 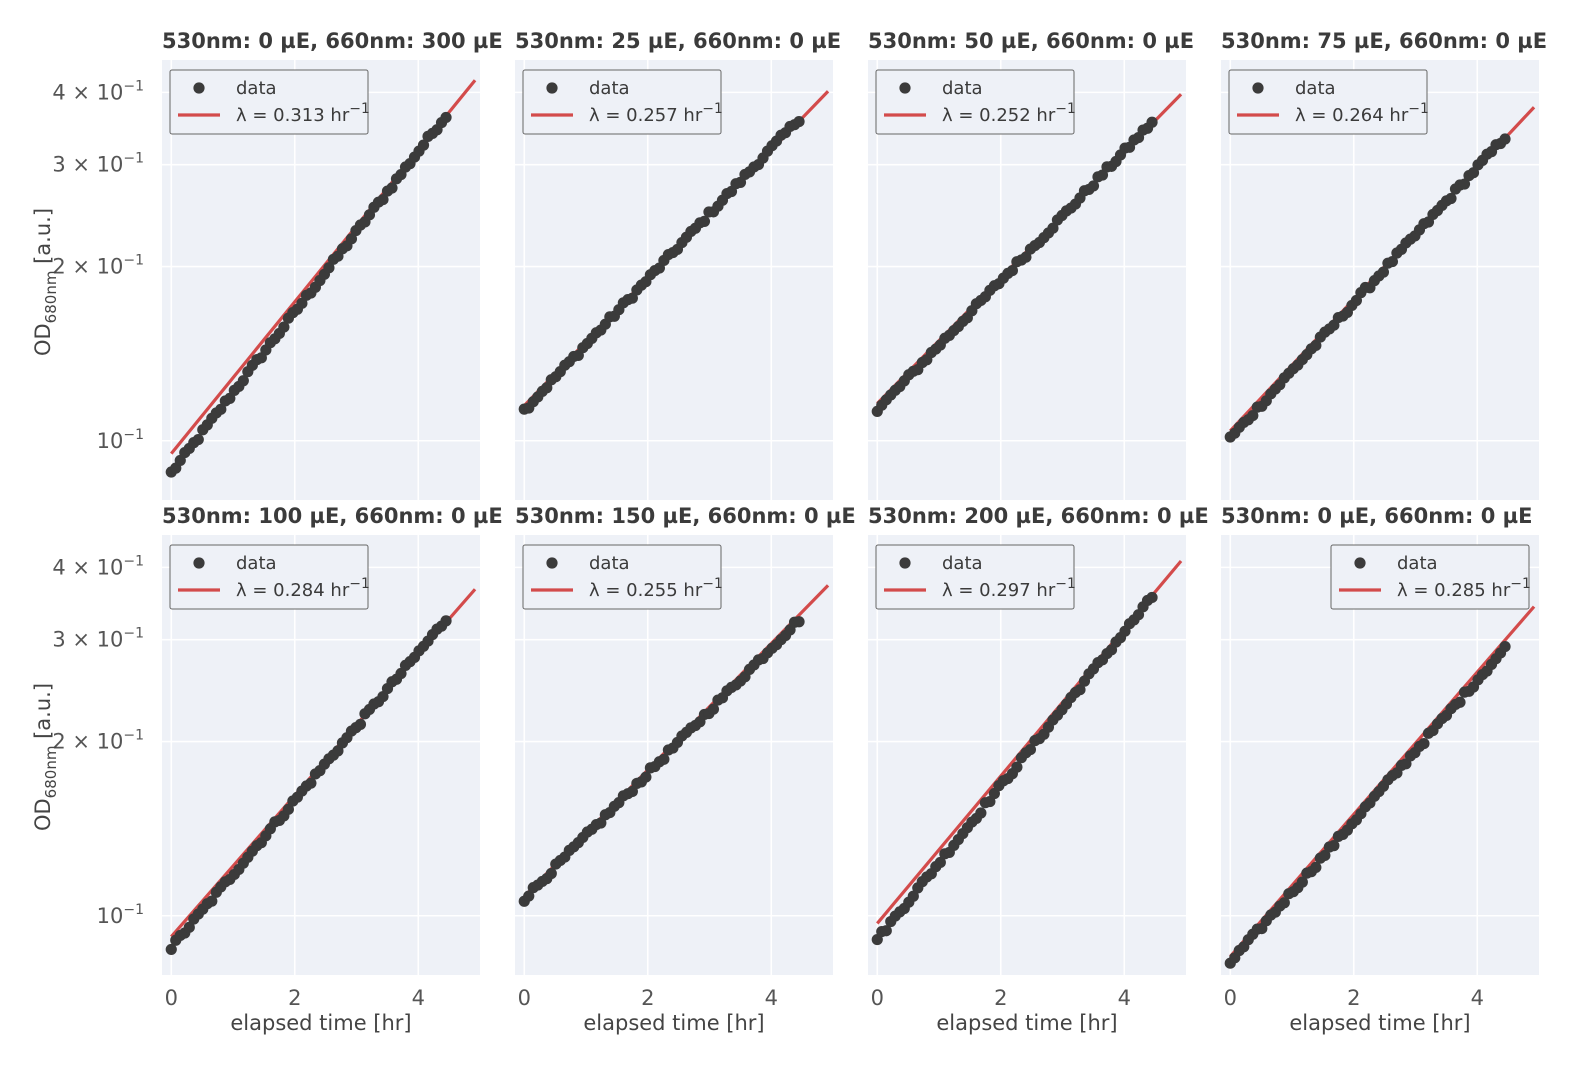 I want to click on legend-fit-label: λ = 0.284 hr−1, so click(x=303, y=588).